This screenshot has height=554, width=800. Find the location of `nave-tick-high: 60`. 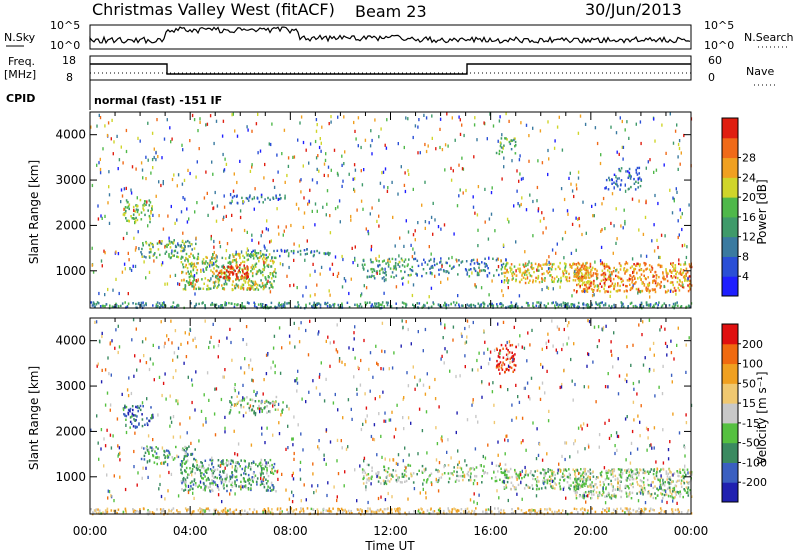

nave-tick-high: 60 is located at coordinates (715, 60).